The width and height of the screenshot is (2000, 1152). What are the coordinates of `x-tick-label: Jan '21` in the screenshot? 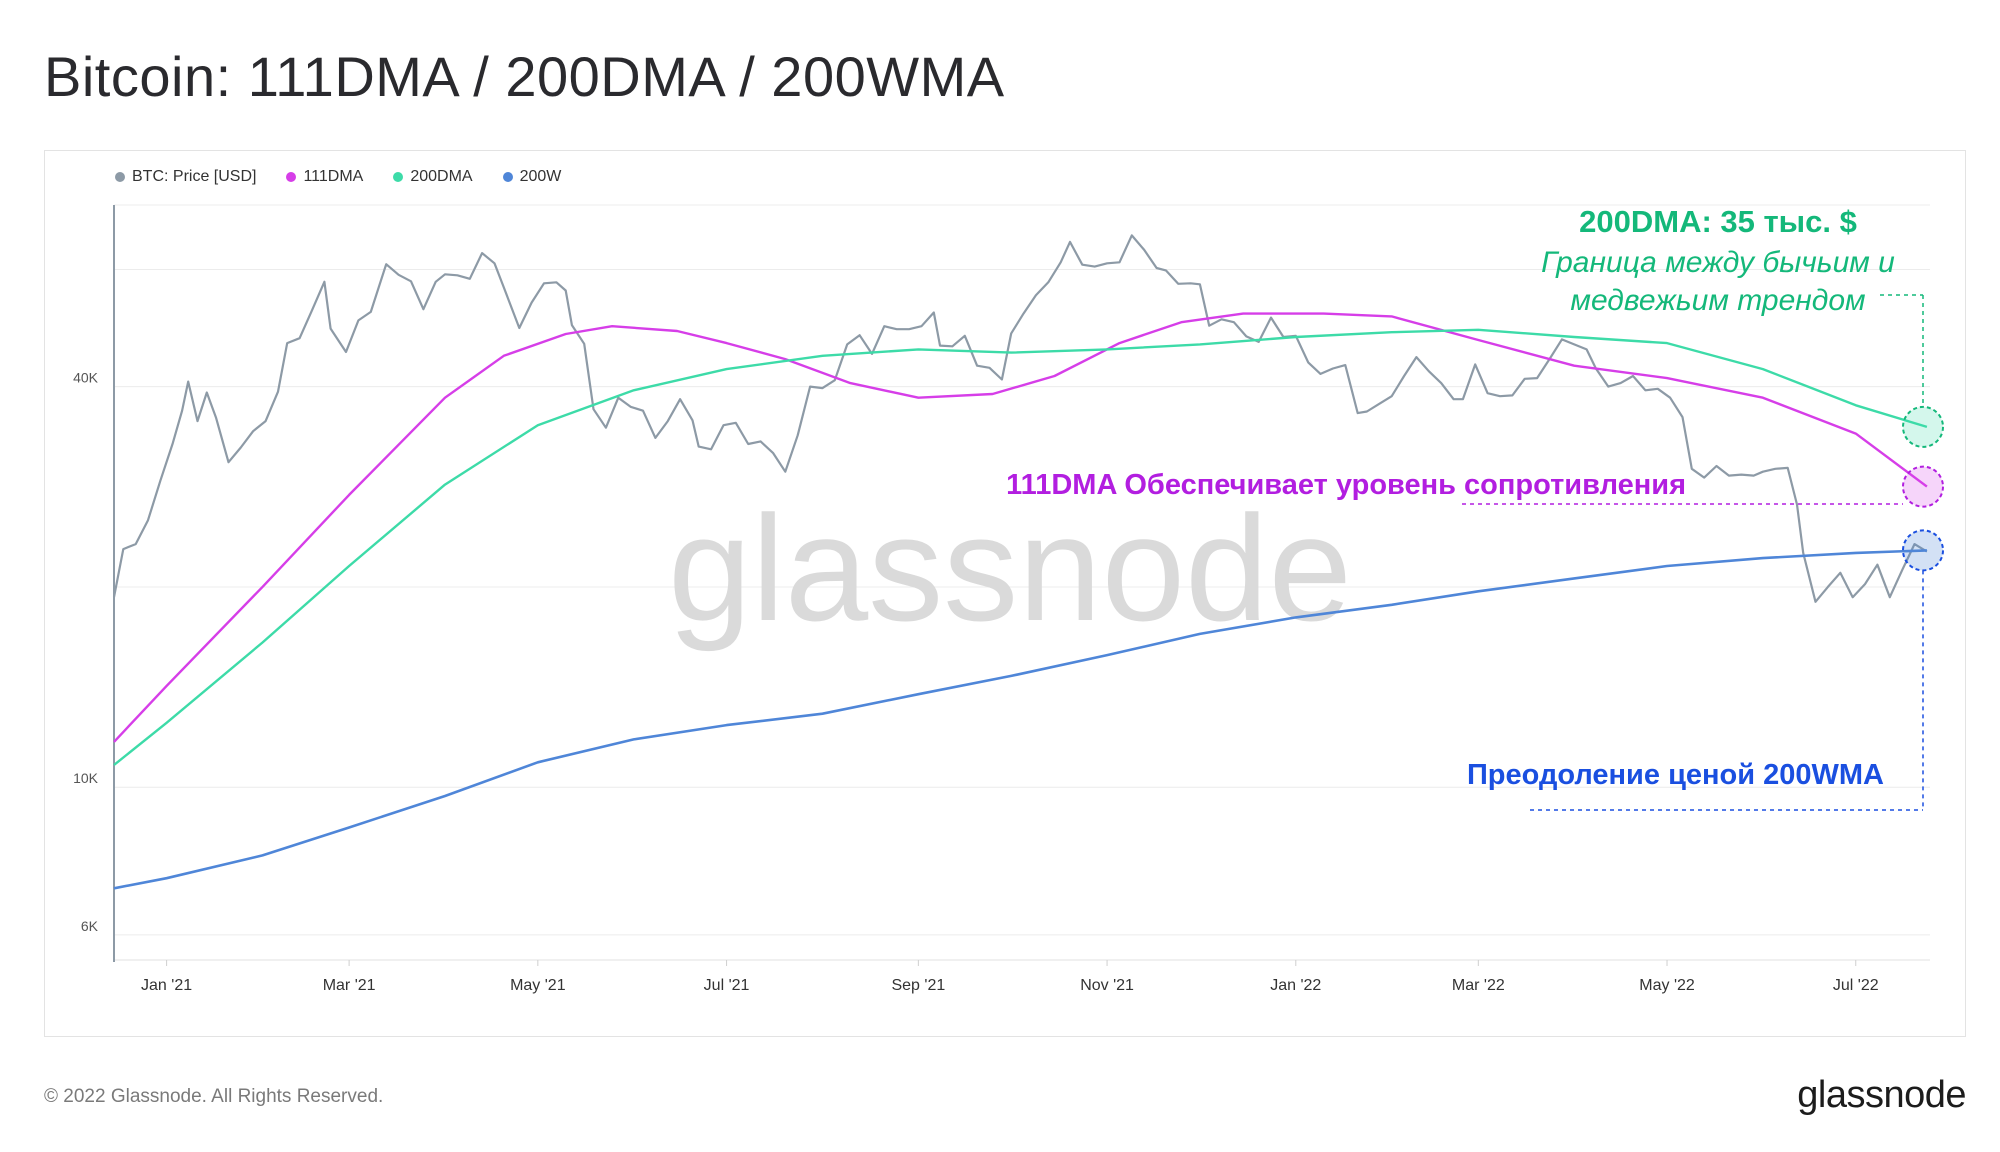 It's located at (166, 985).